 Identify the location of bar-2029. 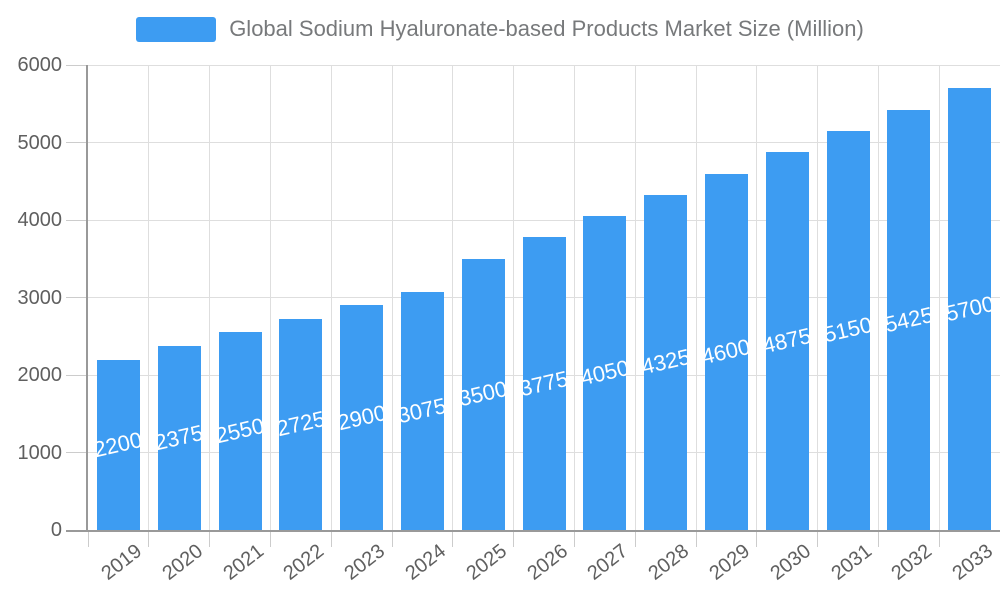
(726, 351).